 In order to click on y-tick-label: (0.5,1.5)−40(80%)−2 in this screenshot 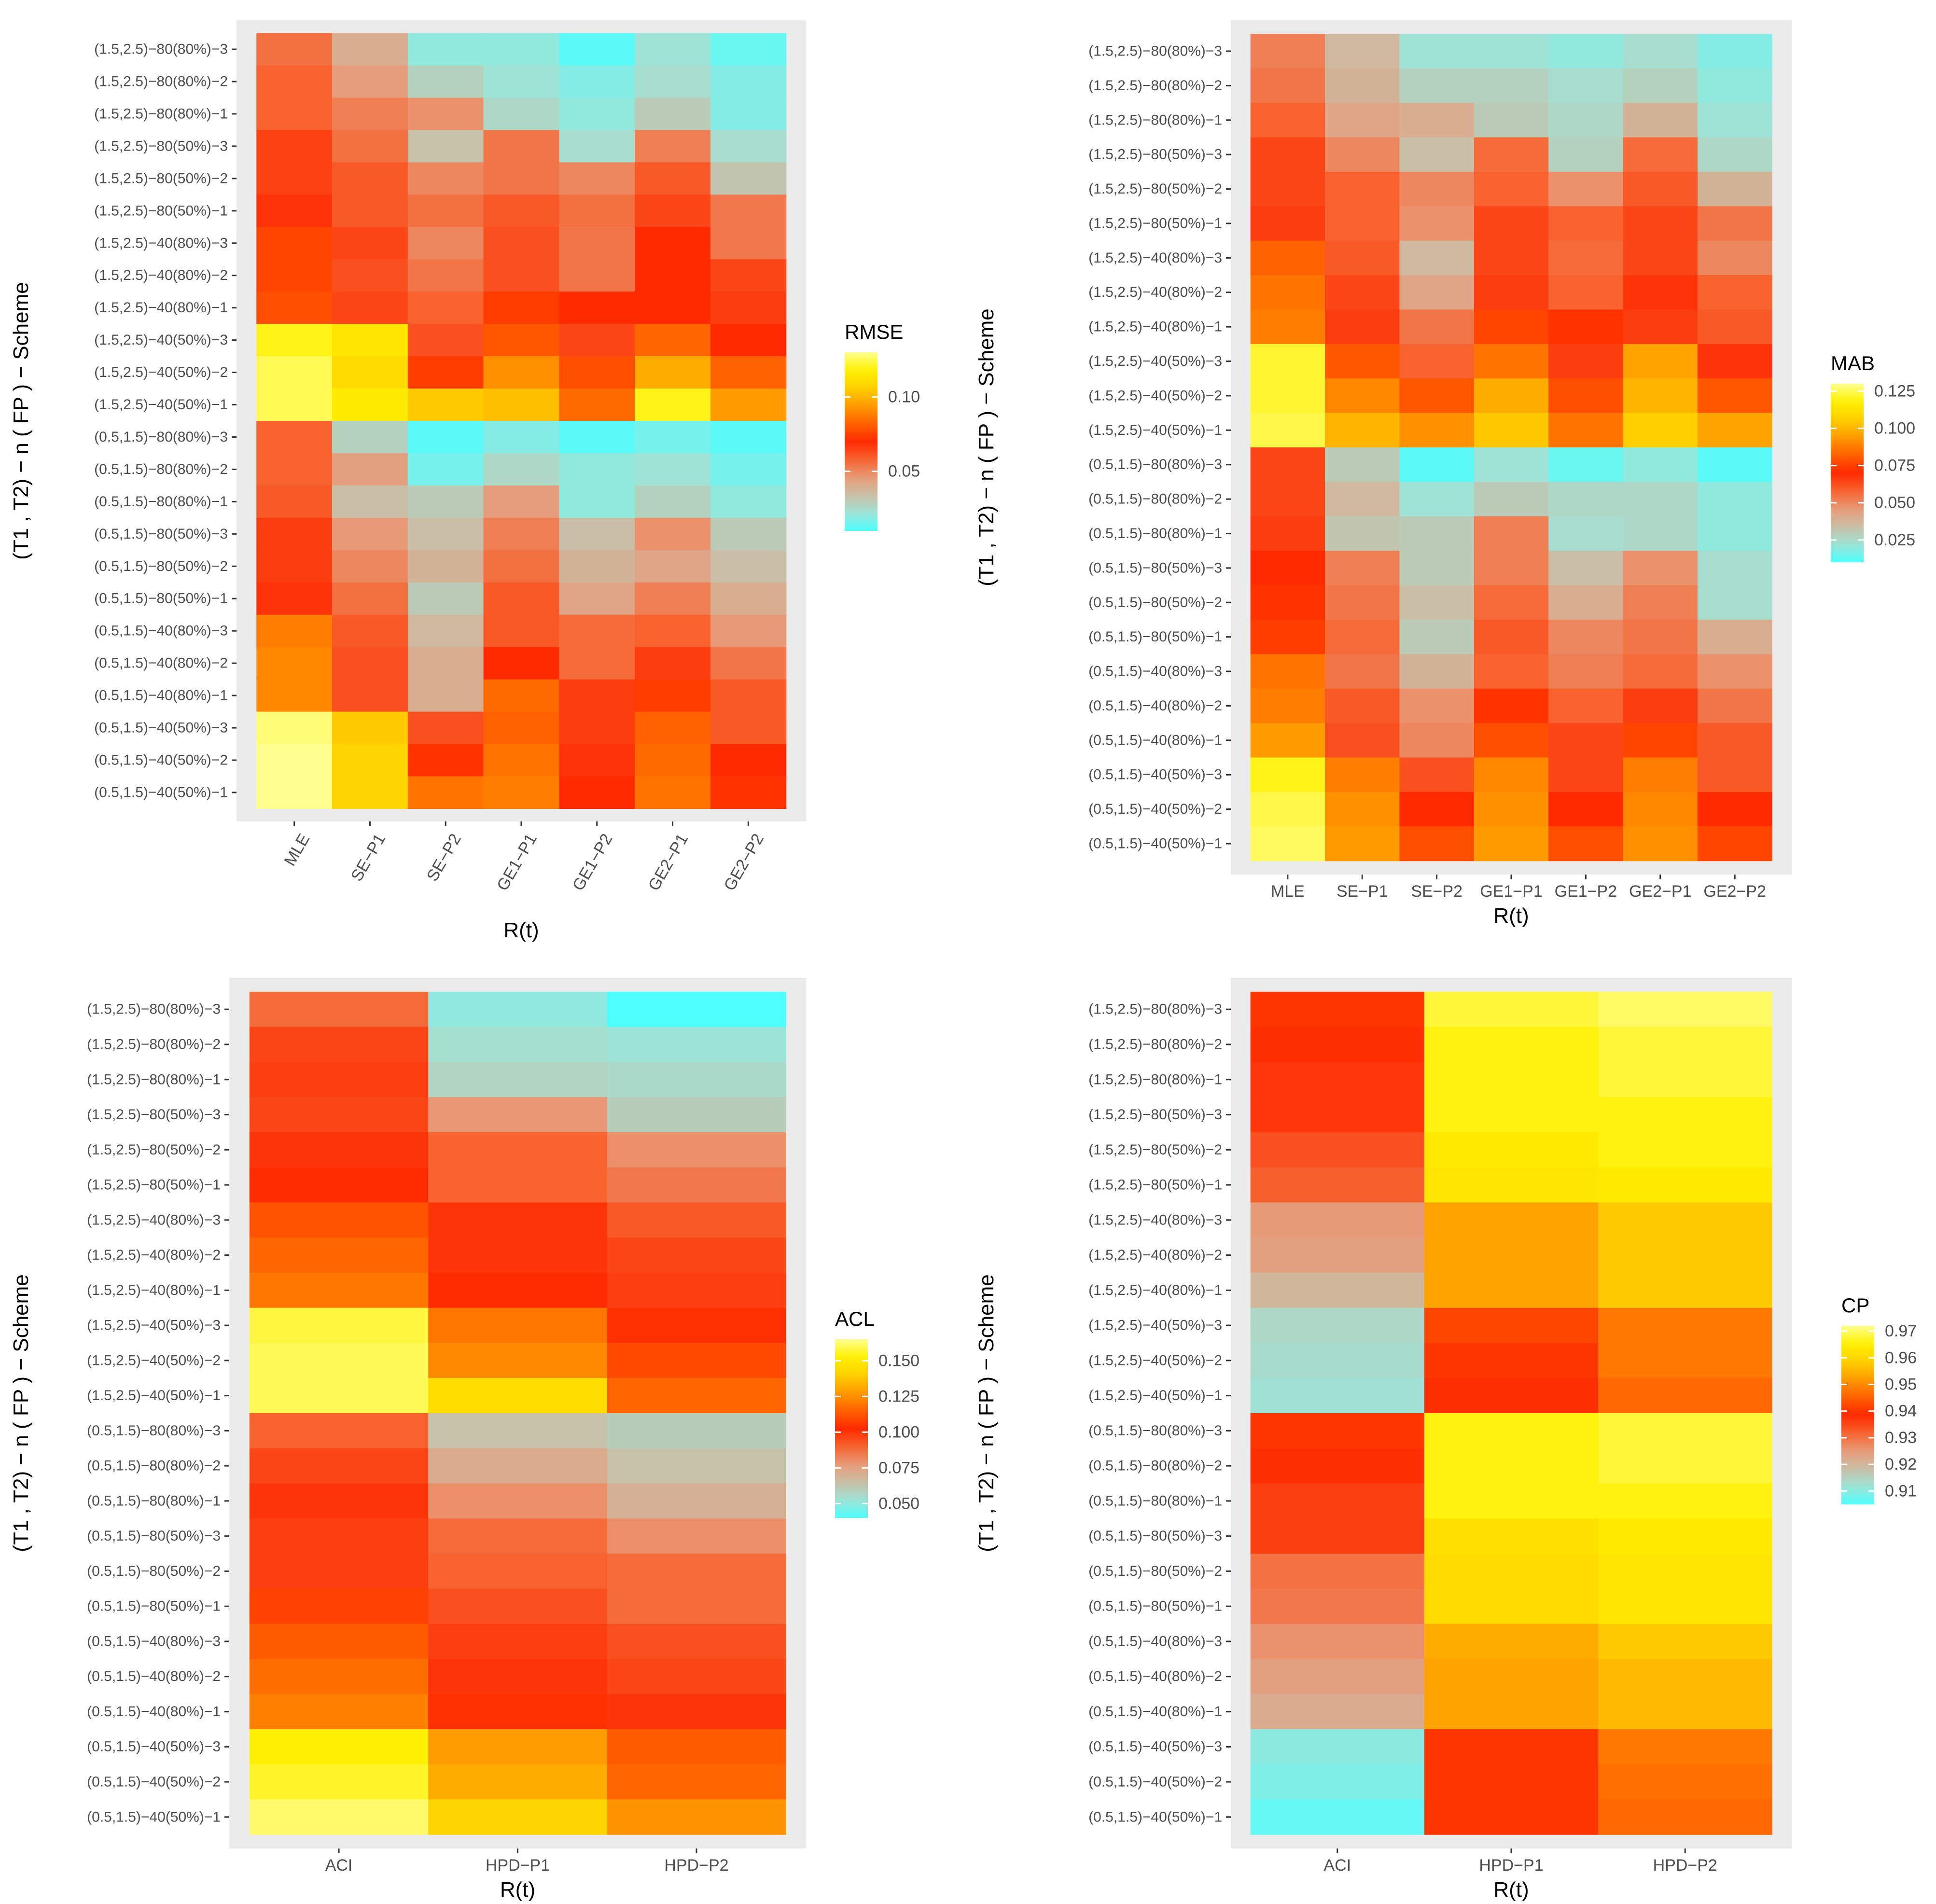, I will do `click(1155, 706)`.